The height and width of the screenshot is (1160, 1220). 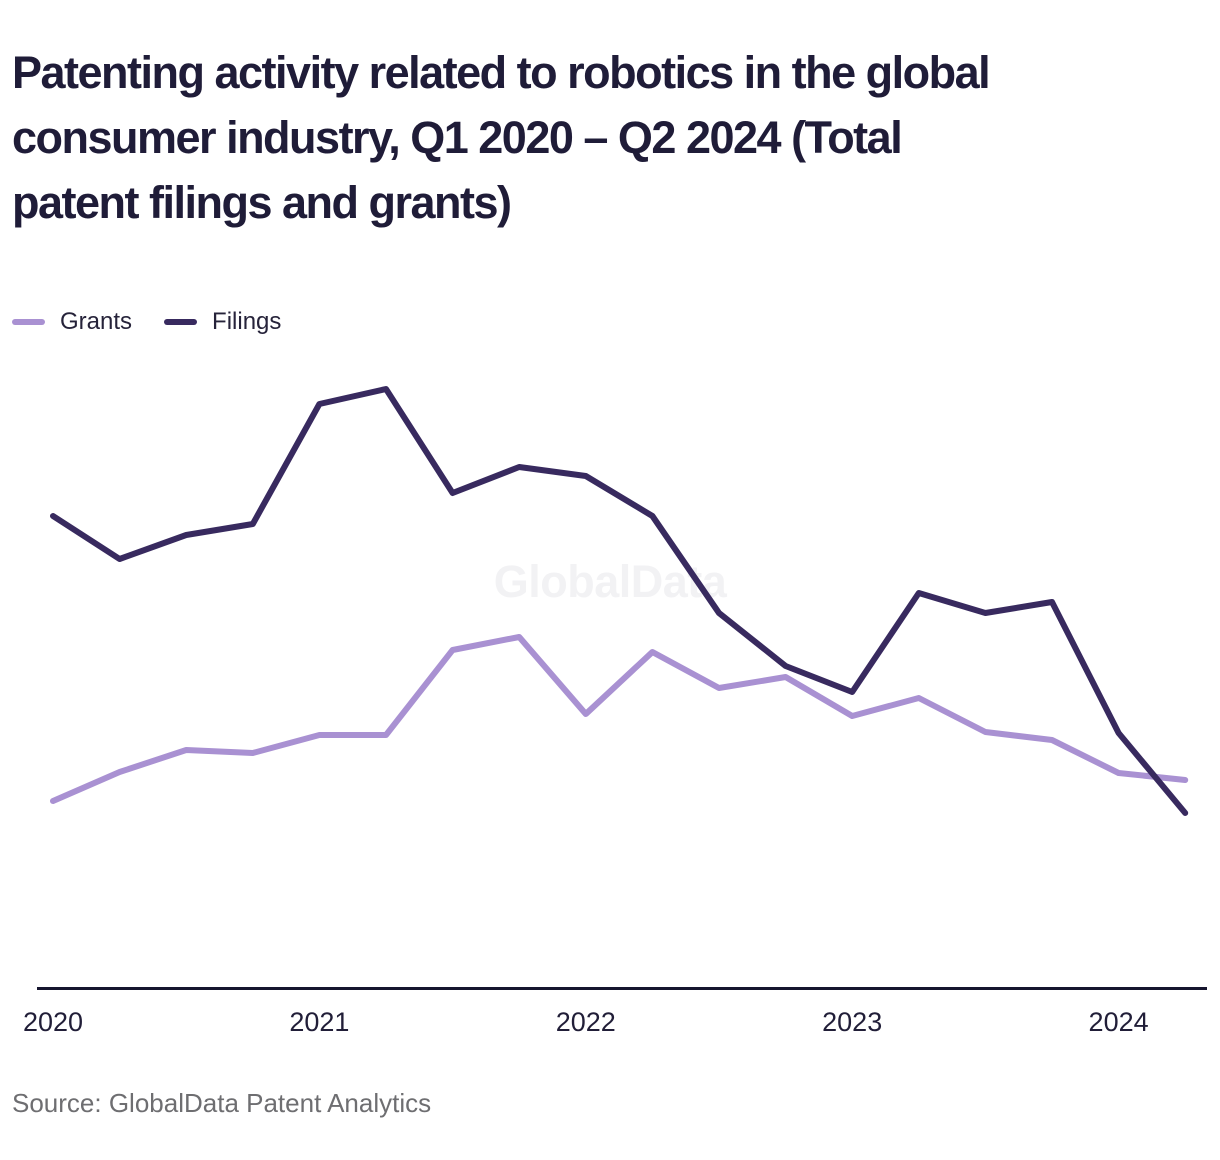 I want to click on chart-title-line: patent filings and grants), so click(x=262, y=202).